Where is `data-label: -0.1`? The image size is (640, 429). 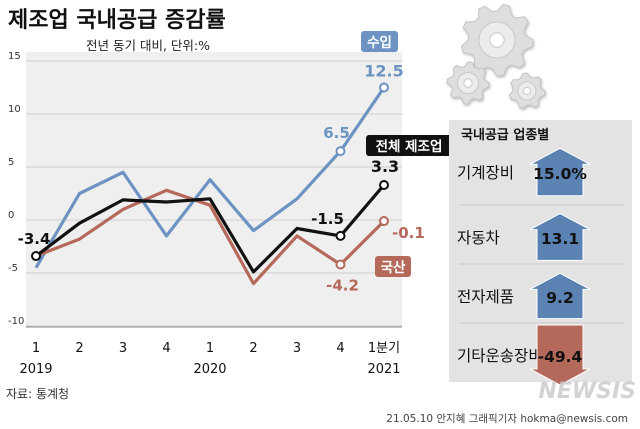 data-label: -0.1 is located at coordinates (408, 233).